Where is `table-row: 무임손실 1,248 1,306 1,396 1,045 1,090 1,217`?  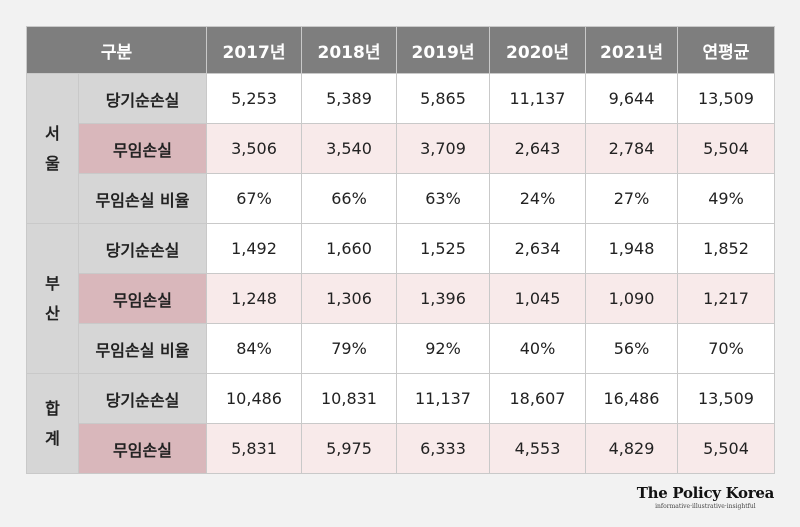
table-row: 무임손실 1,248 1,306 1,396 1,045 1,090 1,217 is located at coordinates (401, 298).